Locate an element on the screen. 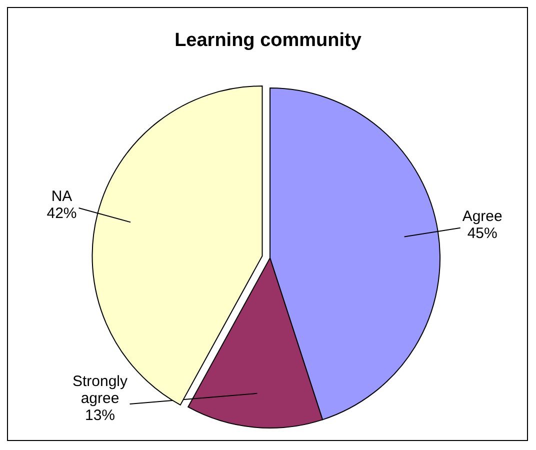 This screenshot has width=536, height=450. slice-label: NA is located at coordinates (61, 197).